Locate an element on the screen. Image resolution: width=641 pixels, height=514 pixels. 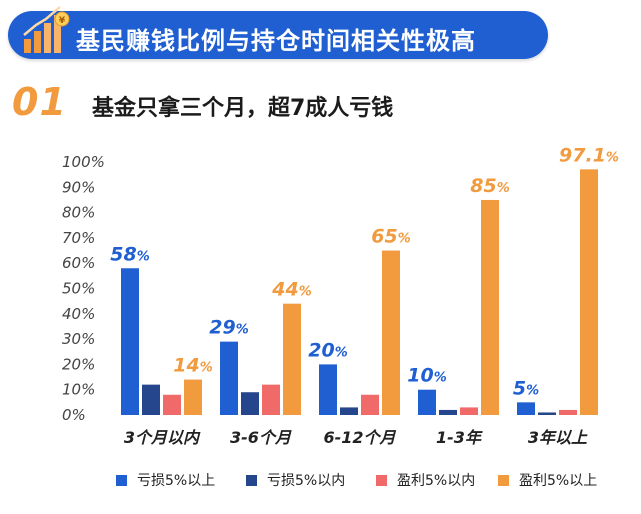
legend-item: 亏损5%以内 is located at coordinates (295, 480).